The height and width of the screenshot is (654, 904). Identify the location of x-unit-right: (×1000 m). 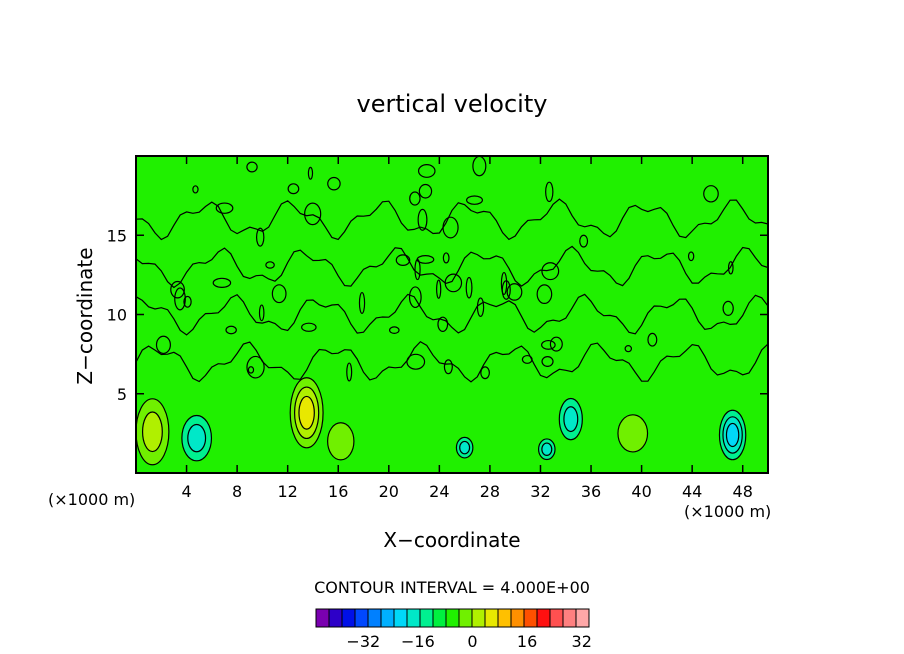
(727, 511).